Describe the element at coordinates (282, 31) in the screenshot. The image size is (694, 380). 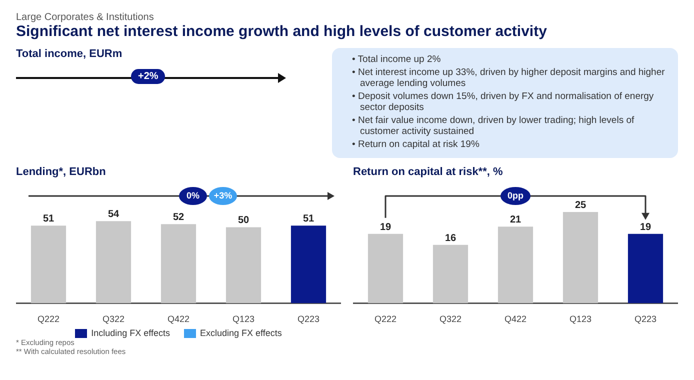
I see `text: Significant net interest income growth and high levels of customer activity` at that location.